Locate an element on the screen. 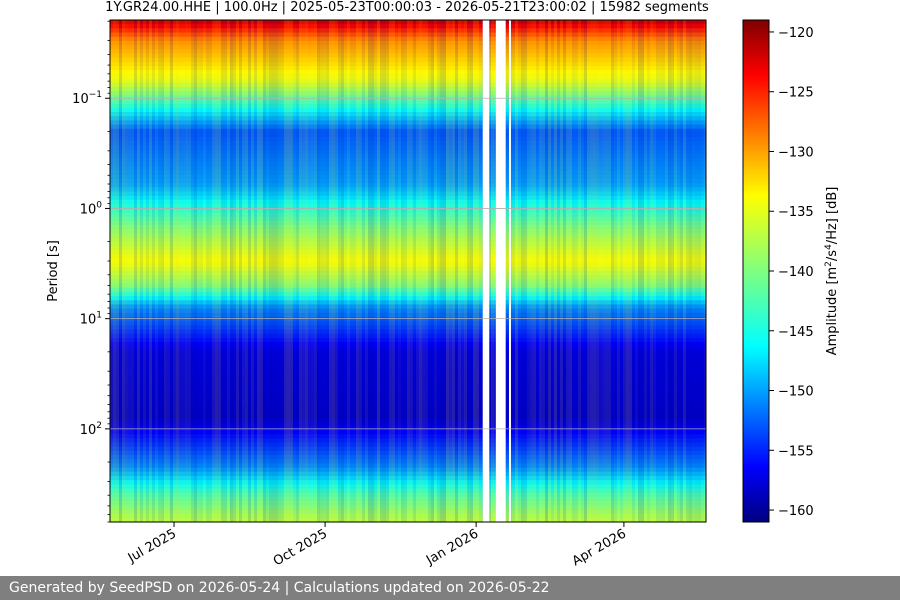 The image size is (900, 600). x-tick-label: Jul 2025 is located at coordinates (152, 546).